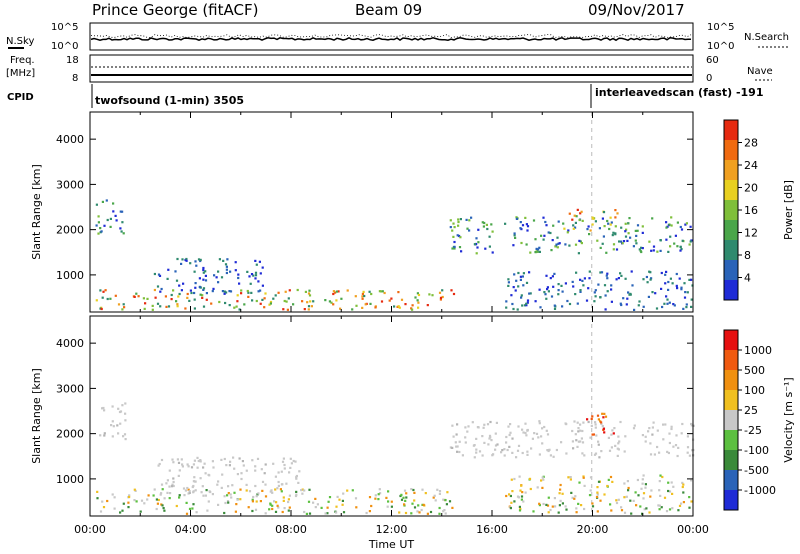 The image size is (800, 554). Describe the element at coordinates (766, 37) in the screenshot. I see `nsearch-label: N.Search` at that location.